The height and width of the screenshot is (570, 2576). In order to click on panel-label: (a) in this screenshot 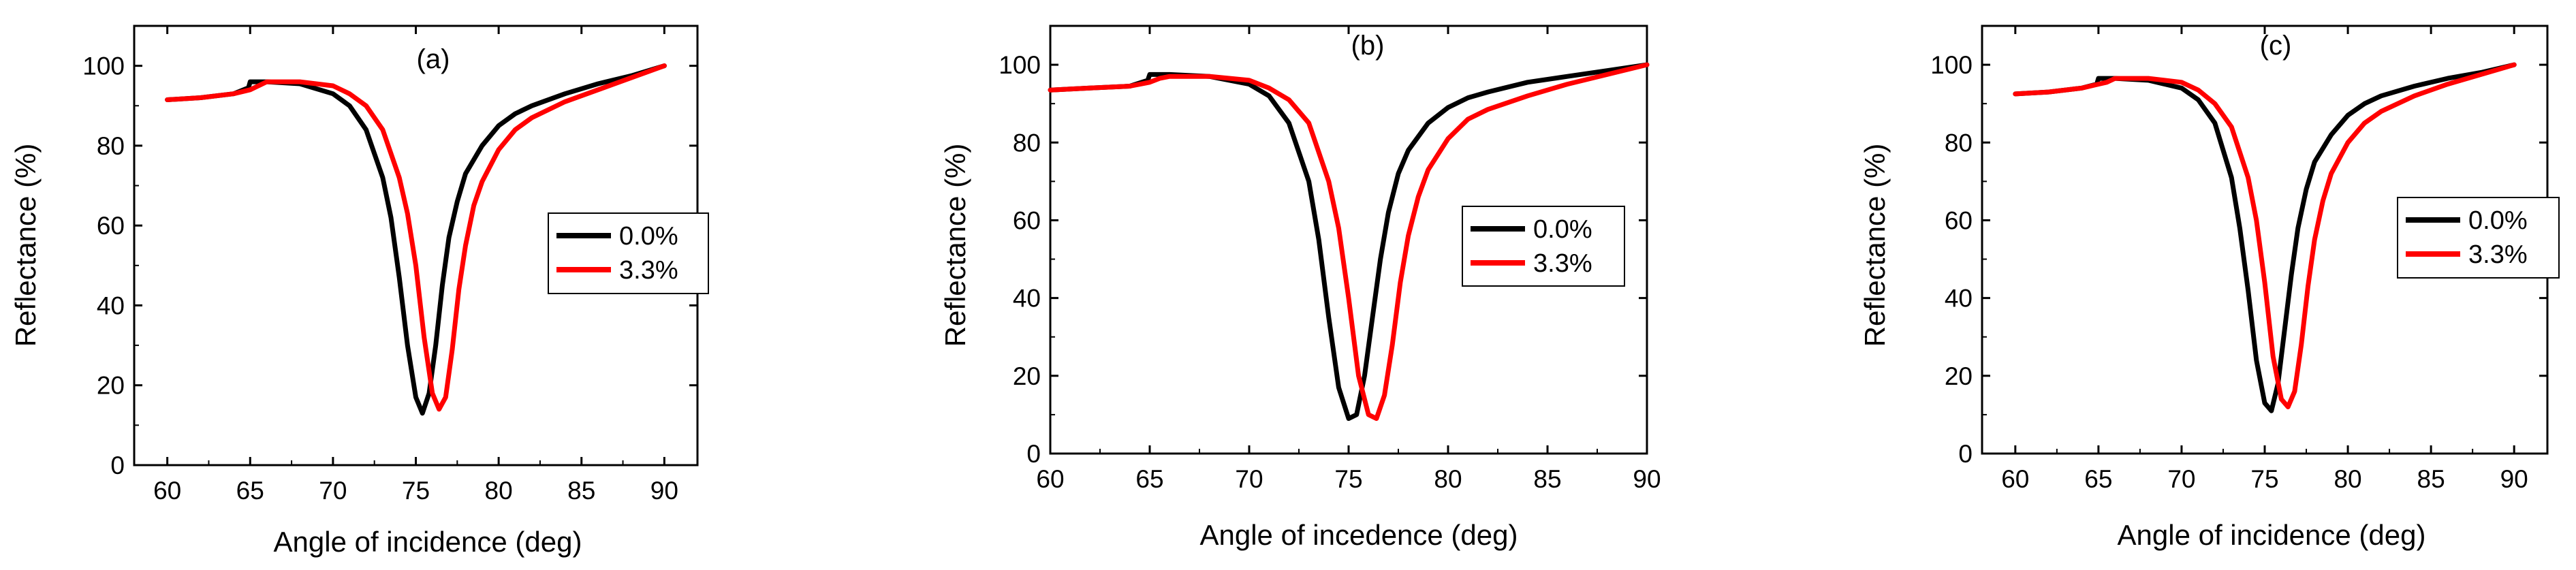, I will do `click(433, 59)`.